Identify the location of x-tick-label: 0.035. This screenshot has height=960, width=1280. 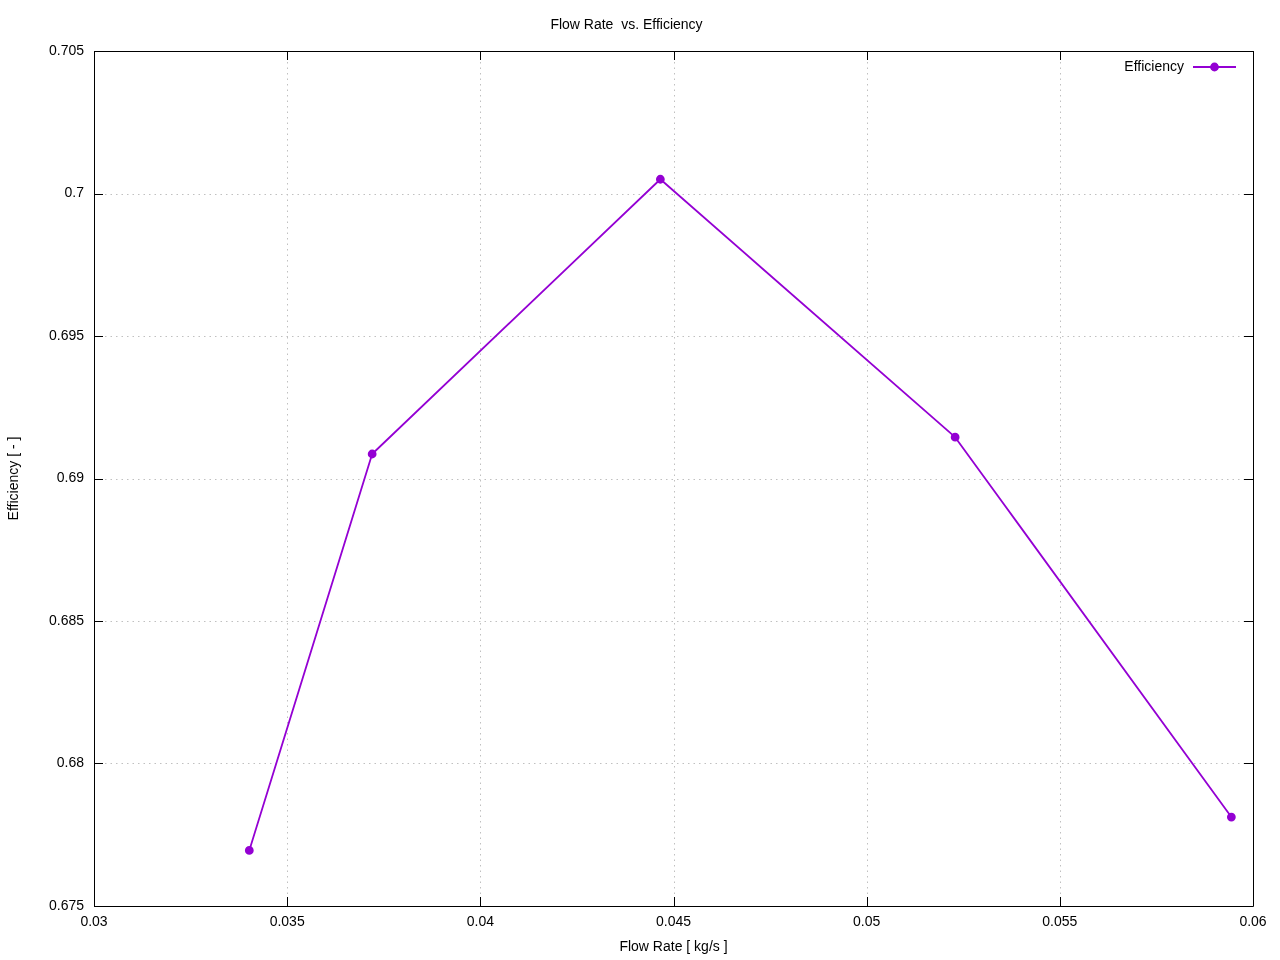
(287, 921).